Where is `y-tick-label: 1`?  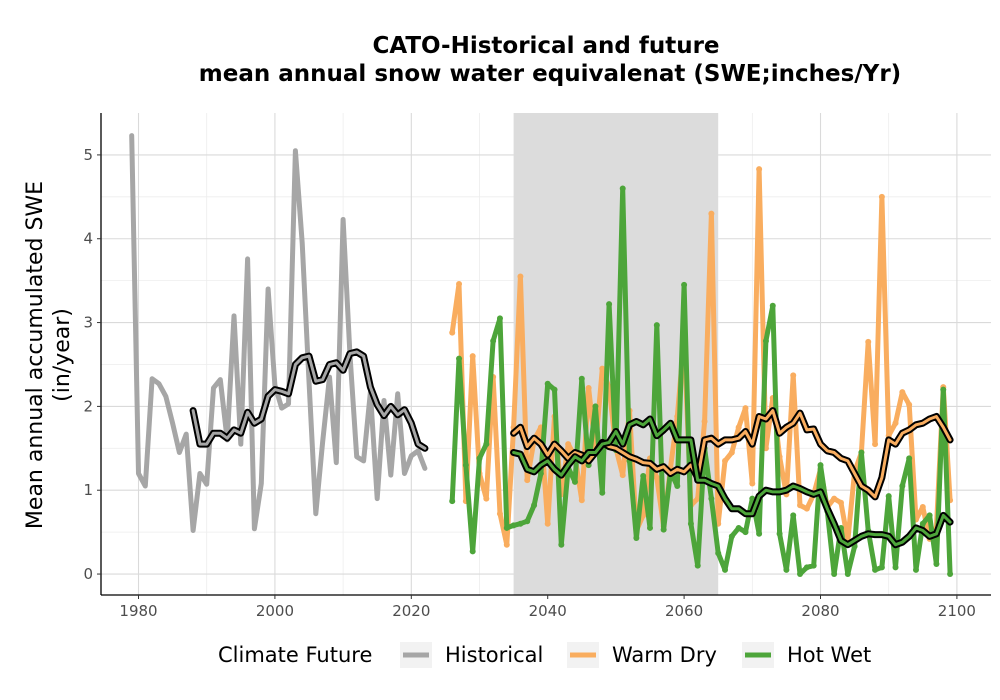 y-tick-label: 1 is located at coordinates (88, 490).